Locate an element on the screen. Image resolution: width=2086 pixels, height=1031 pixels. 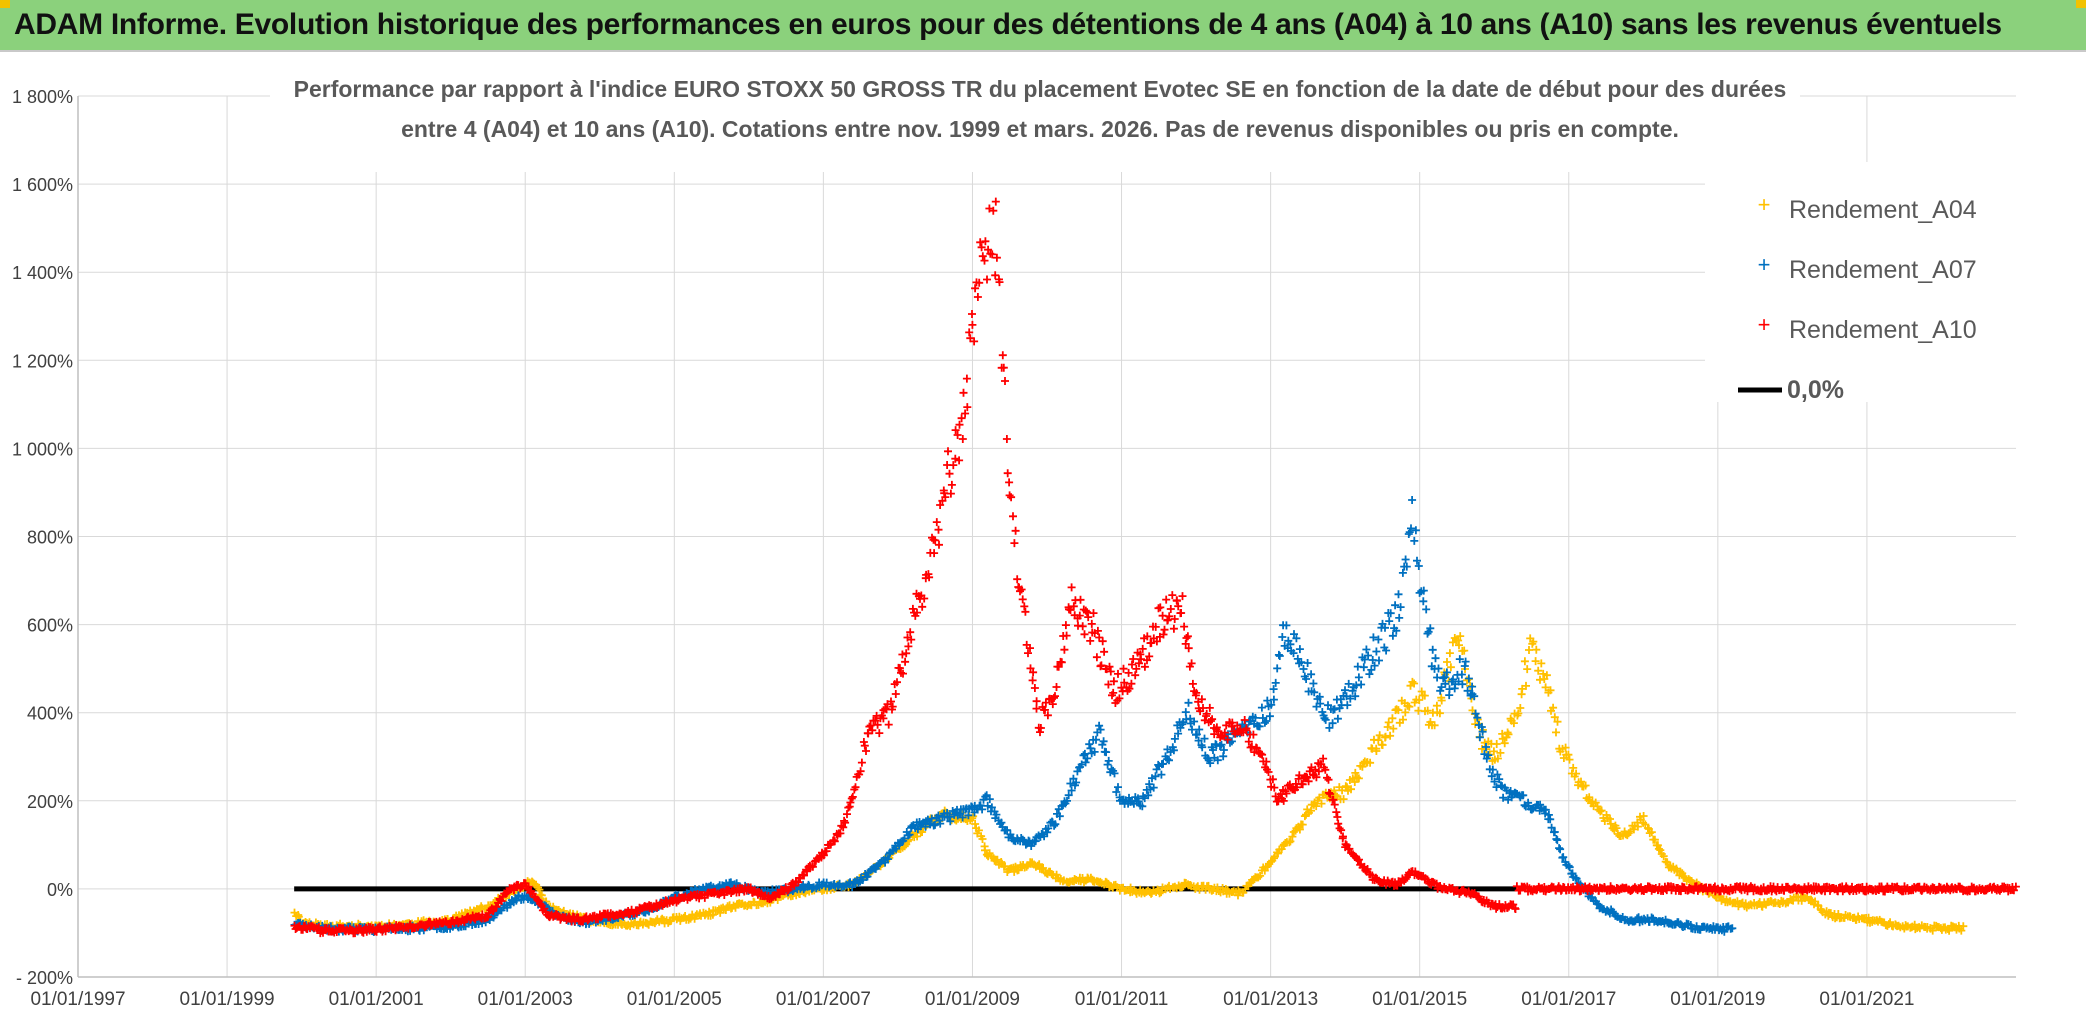
y-tick-label: 1 800% is located at coordinates (42, 97).